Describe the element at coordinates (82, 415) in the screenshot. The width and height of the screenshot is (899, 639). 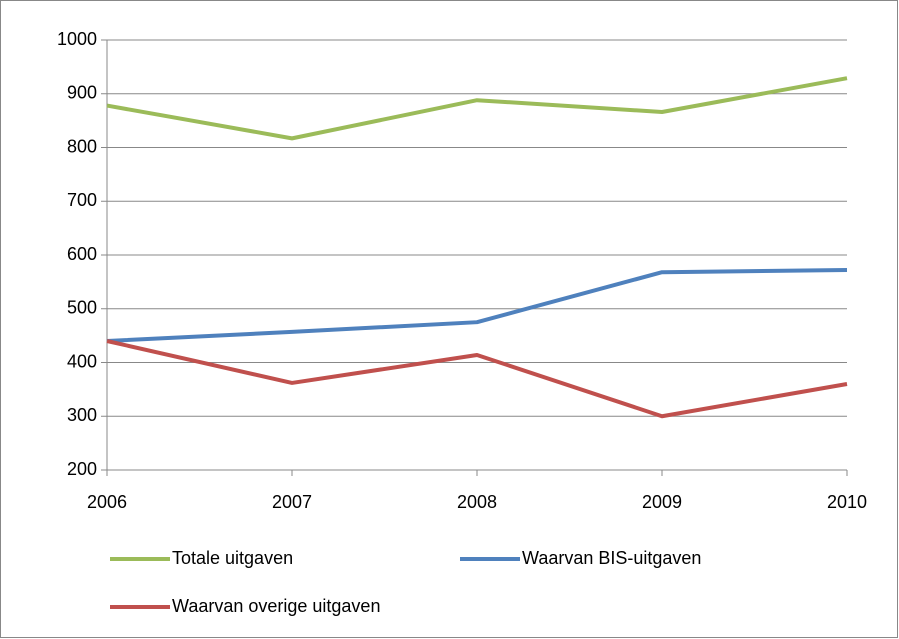
I see `y-tick-label: 300` at that location.